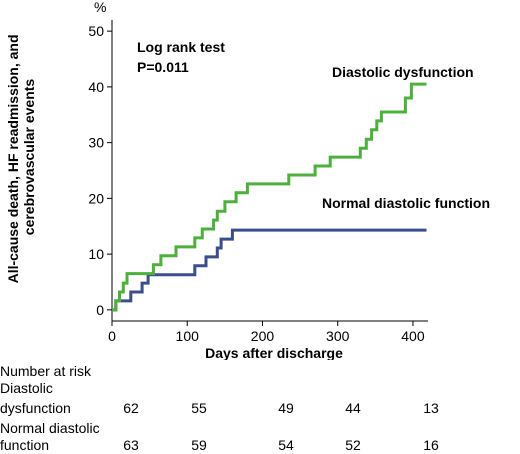 The height and width of the screenshot is (454, 520). Describe the element at coordinates (96, 254) in the screenshot. I see `y-tick-label: 10` at that location.